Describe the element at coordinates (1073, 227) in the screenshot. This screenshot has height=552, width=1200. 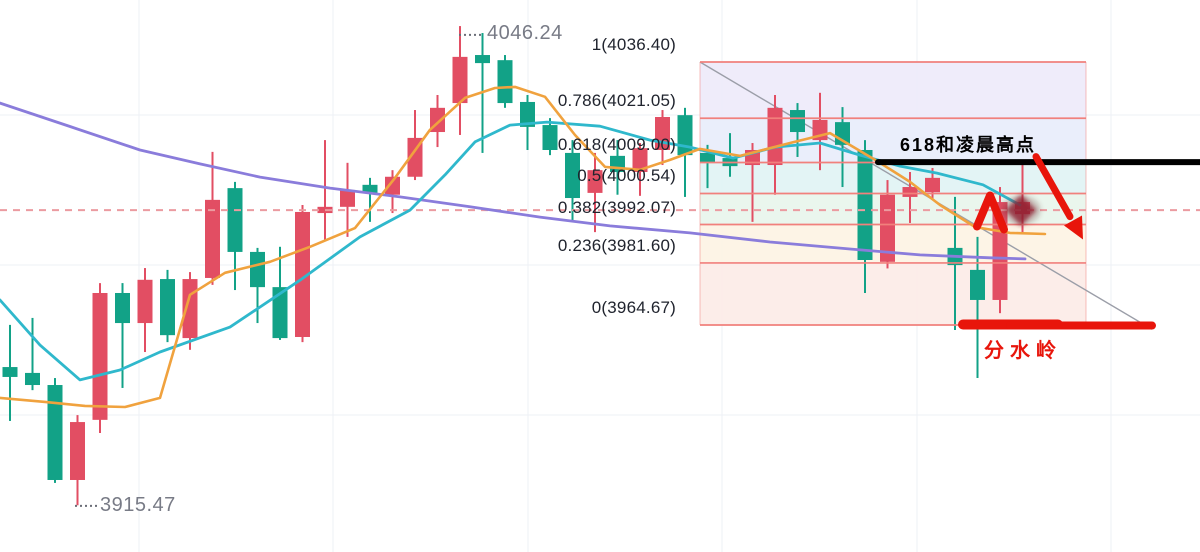
I see `down-arrow-head` at that location.